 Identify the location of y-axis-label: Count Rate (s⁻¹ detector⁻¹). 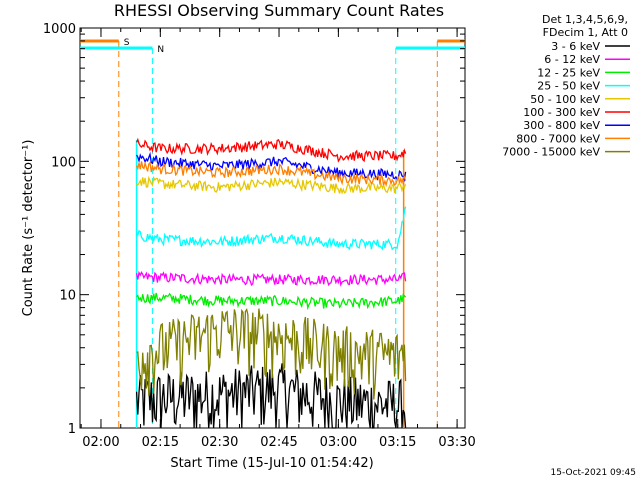
(28, 228).